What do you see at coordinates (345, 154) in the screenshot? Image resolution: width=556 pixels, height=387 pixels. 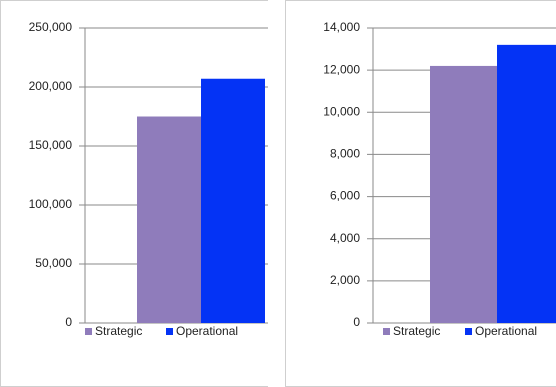 I see `y-tick-label: 8,000` at bounding box center [345, 154].